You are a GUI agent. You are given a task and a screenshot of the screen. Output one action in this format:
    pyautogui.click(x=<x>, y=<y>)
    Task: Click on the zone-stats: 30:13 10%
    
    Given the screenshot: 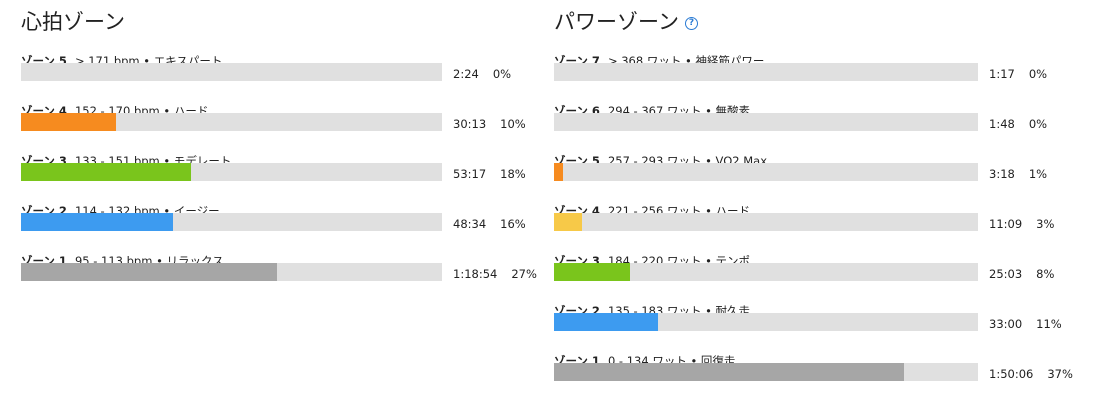 What is the action you would take?
    pyautogui.click(x=489, y=124)
    